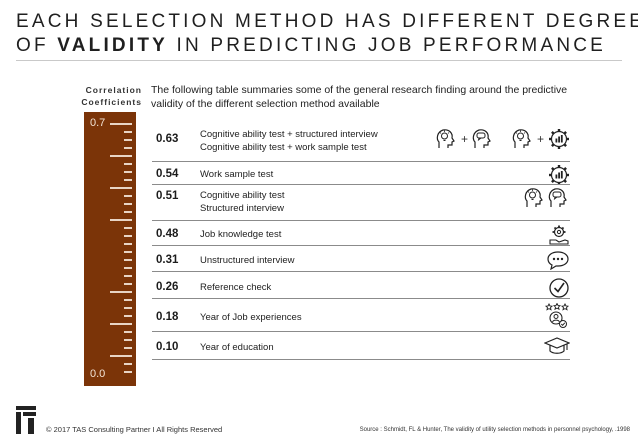 The height and width of the screenshot is (442, 638). Describe the element at coordinates (98, 374) in the screenshot. I see `scale-bottom-value: 0.0` at that location.